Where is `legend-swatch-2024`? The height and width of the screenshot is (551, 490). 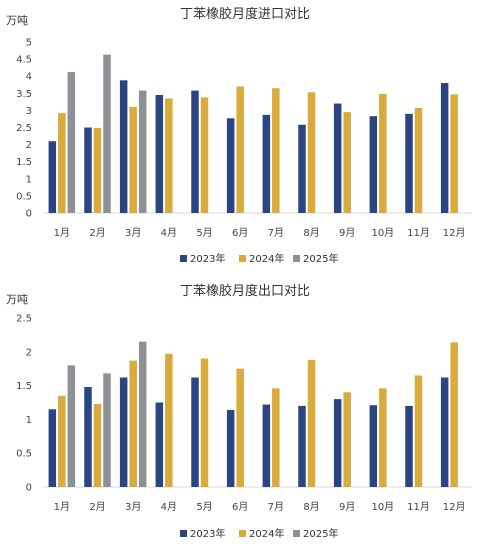 legend-swatch-2024 is located at coordinates (242, 533).